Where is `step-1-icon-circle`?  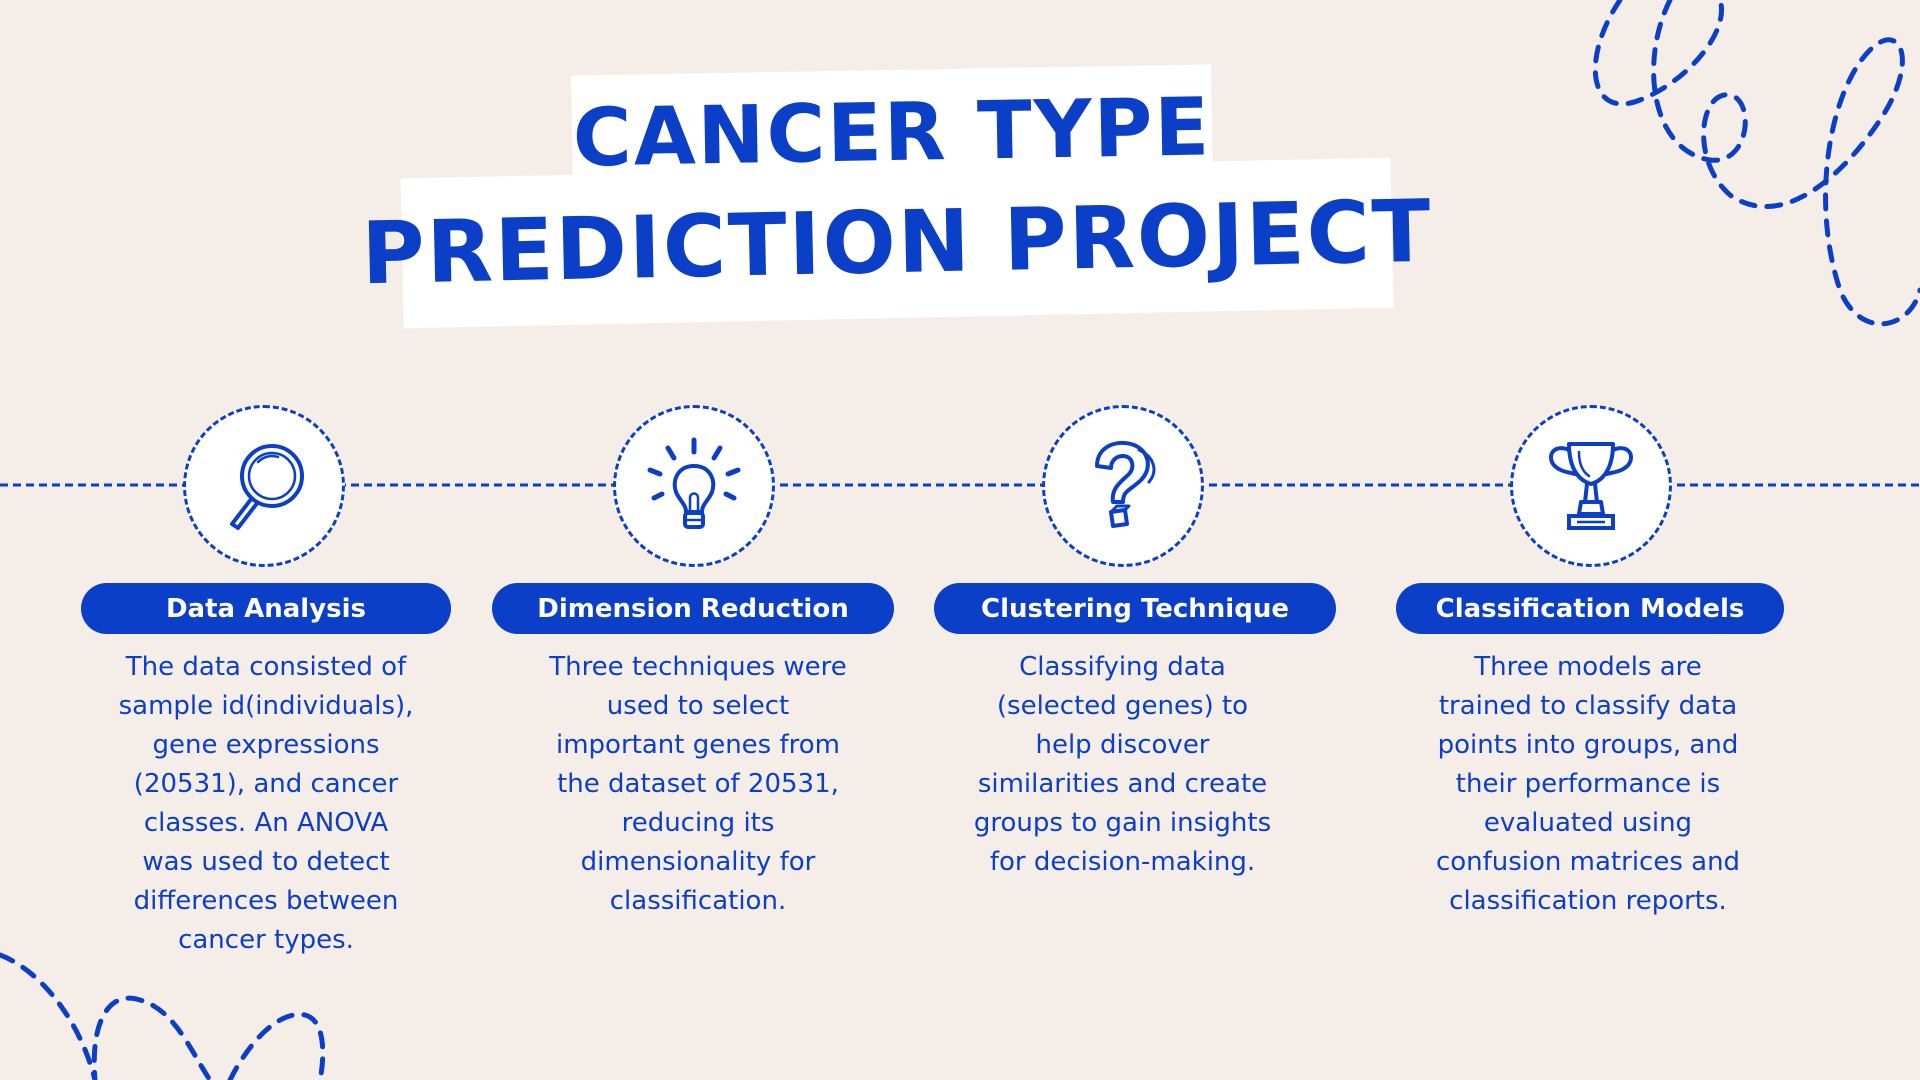 step-1-icon-circle is located at coordinates (264, 486).